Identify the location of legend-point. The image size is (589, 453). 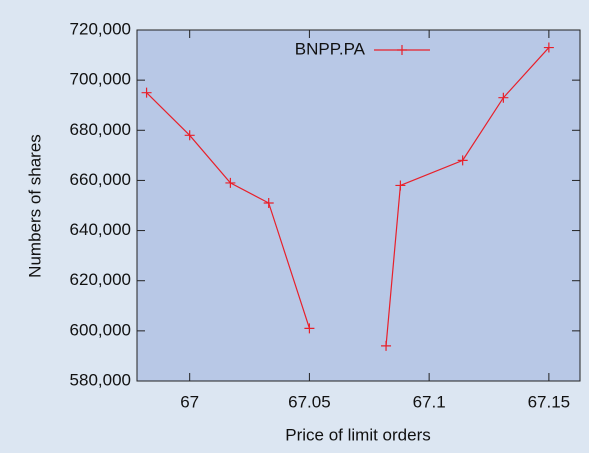
(402, 50).